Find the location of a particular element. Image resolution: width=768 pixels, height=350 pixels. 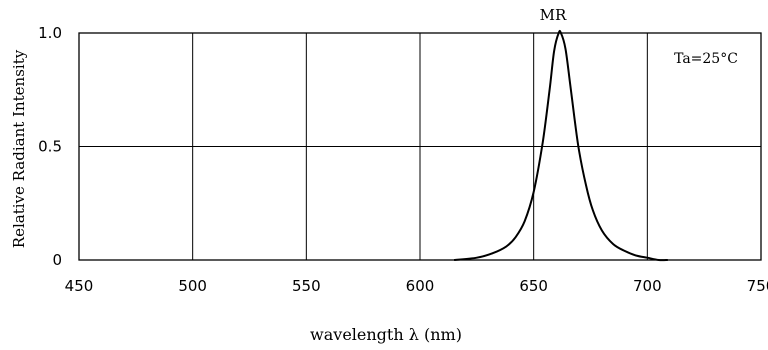

y-axis-label: Relative Radiant Intensity is located at coordinates (19, 148).